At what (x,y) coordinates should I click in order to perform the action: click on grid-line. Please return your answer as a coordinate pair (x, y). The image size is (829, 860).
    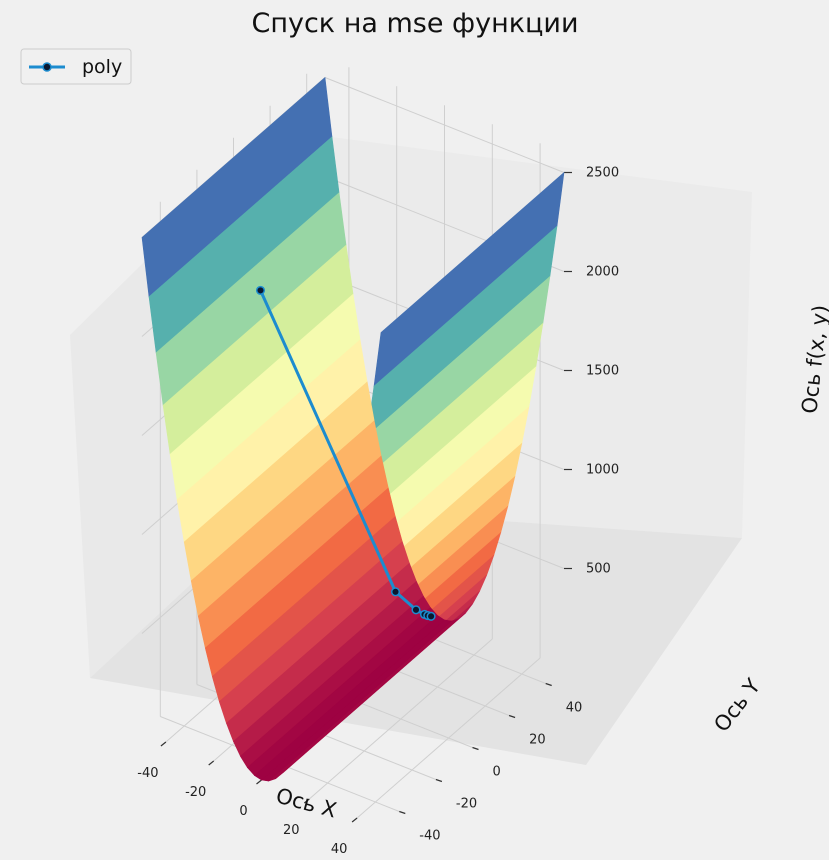
    Looking at the image, I should click on (444, 125).